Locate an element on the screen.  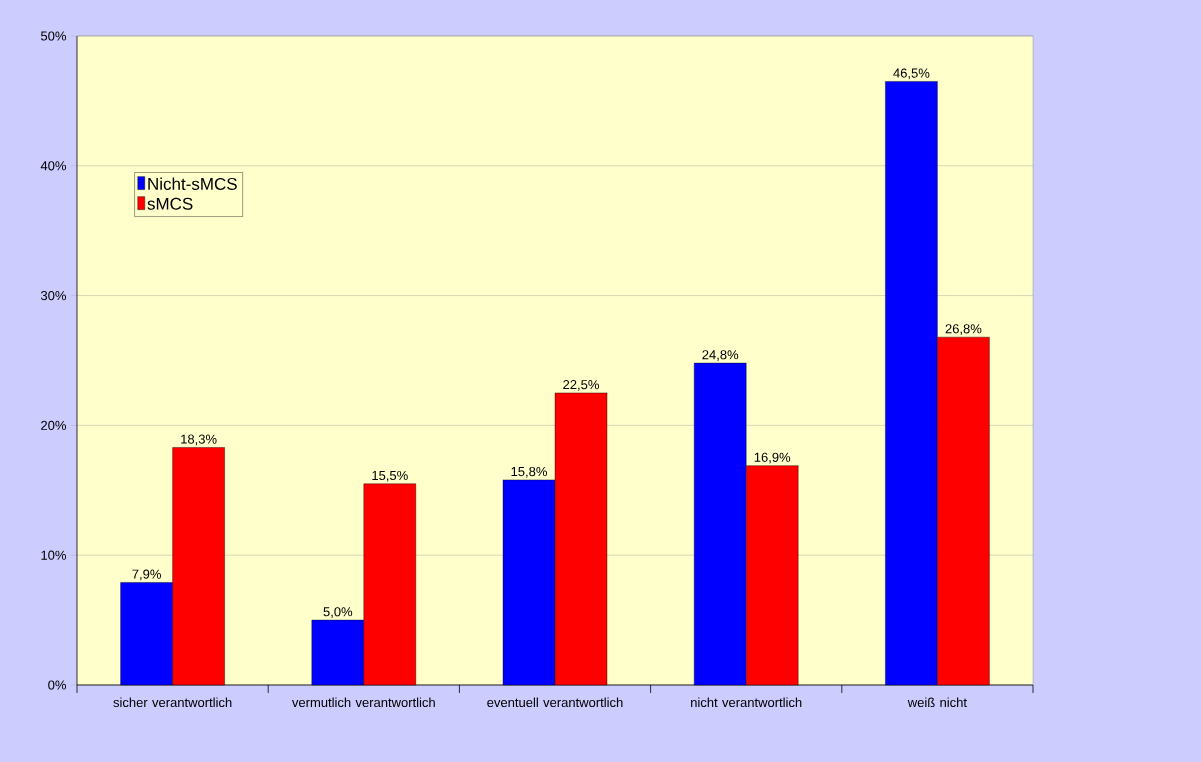
y-tick-label: 20% is located at coordinates (54, 425).